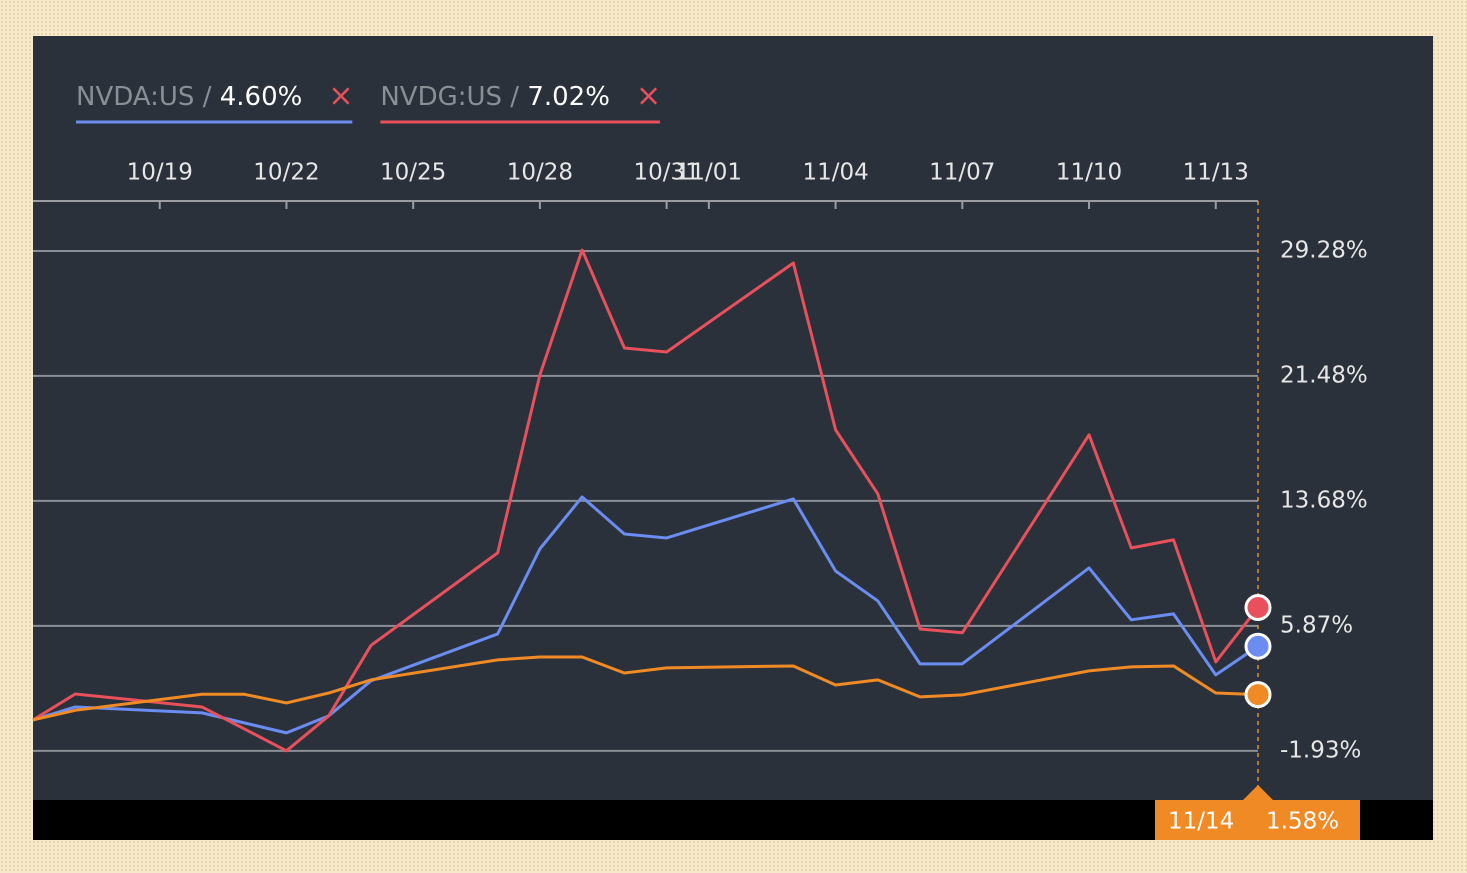  Describe the element at coordinates (1316, 625) in the screenshot. I see `y-tick-label: 5.87%` at that location.